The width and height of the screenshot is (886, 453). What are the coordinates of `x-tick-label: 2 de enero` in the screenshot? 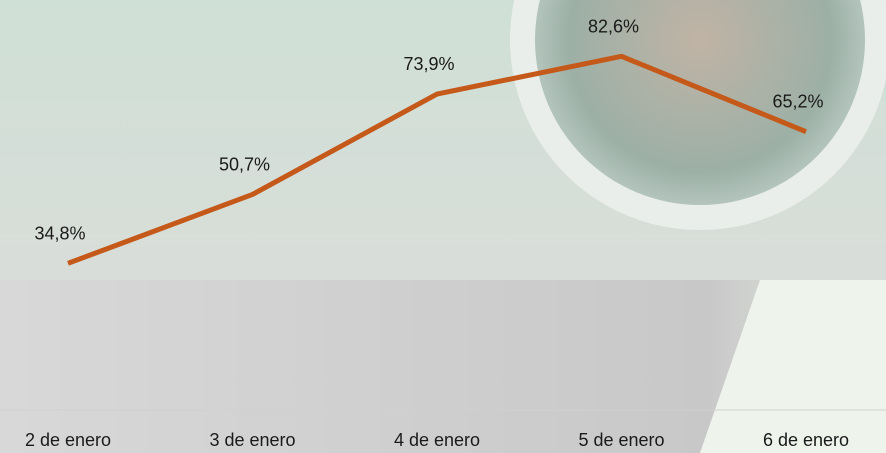 It's located at (68, 440).